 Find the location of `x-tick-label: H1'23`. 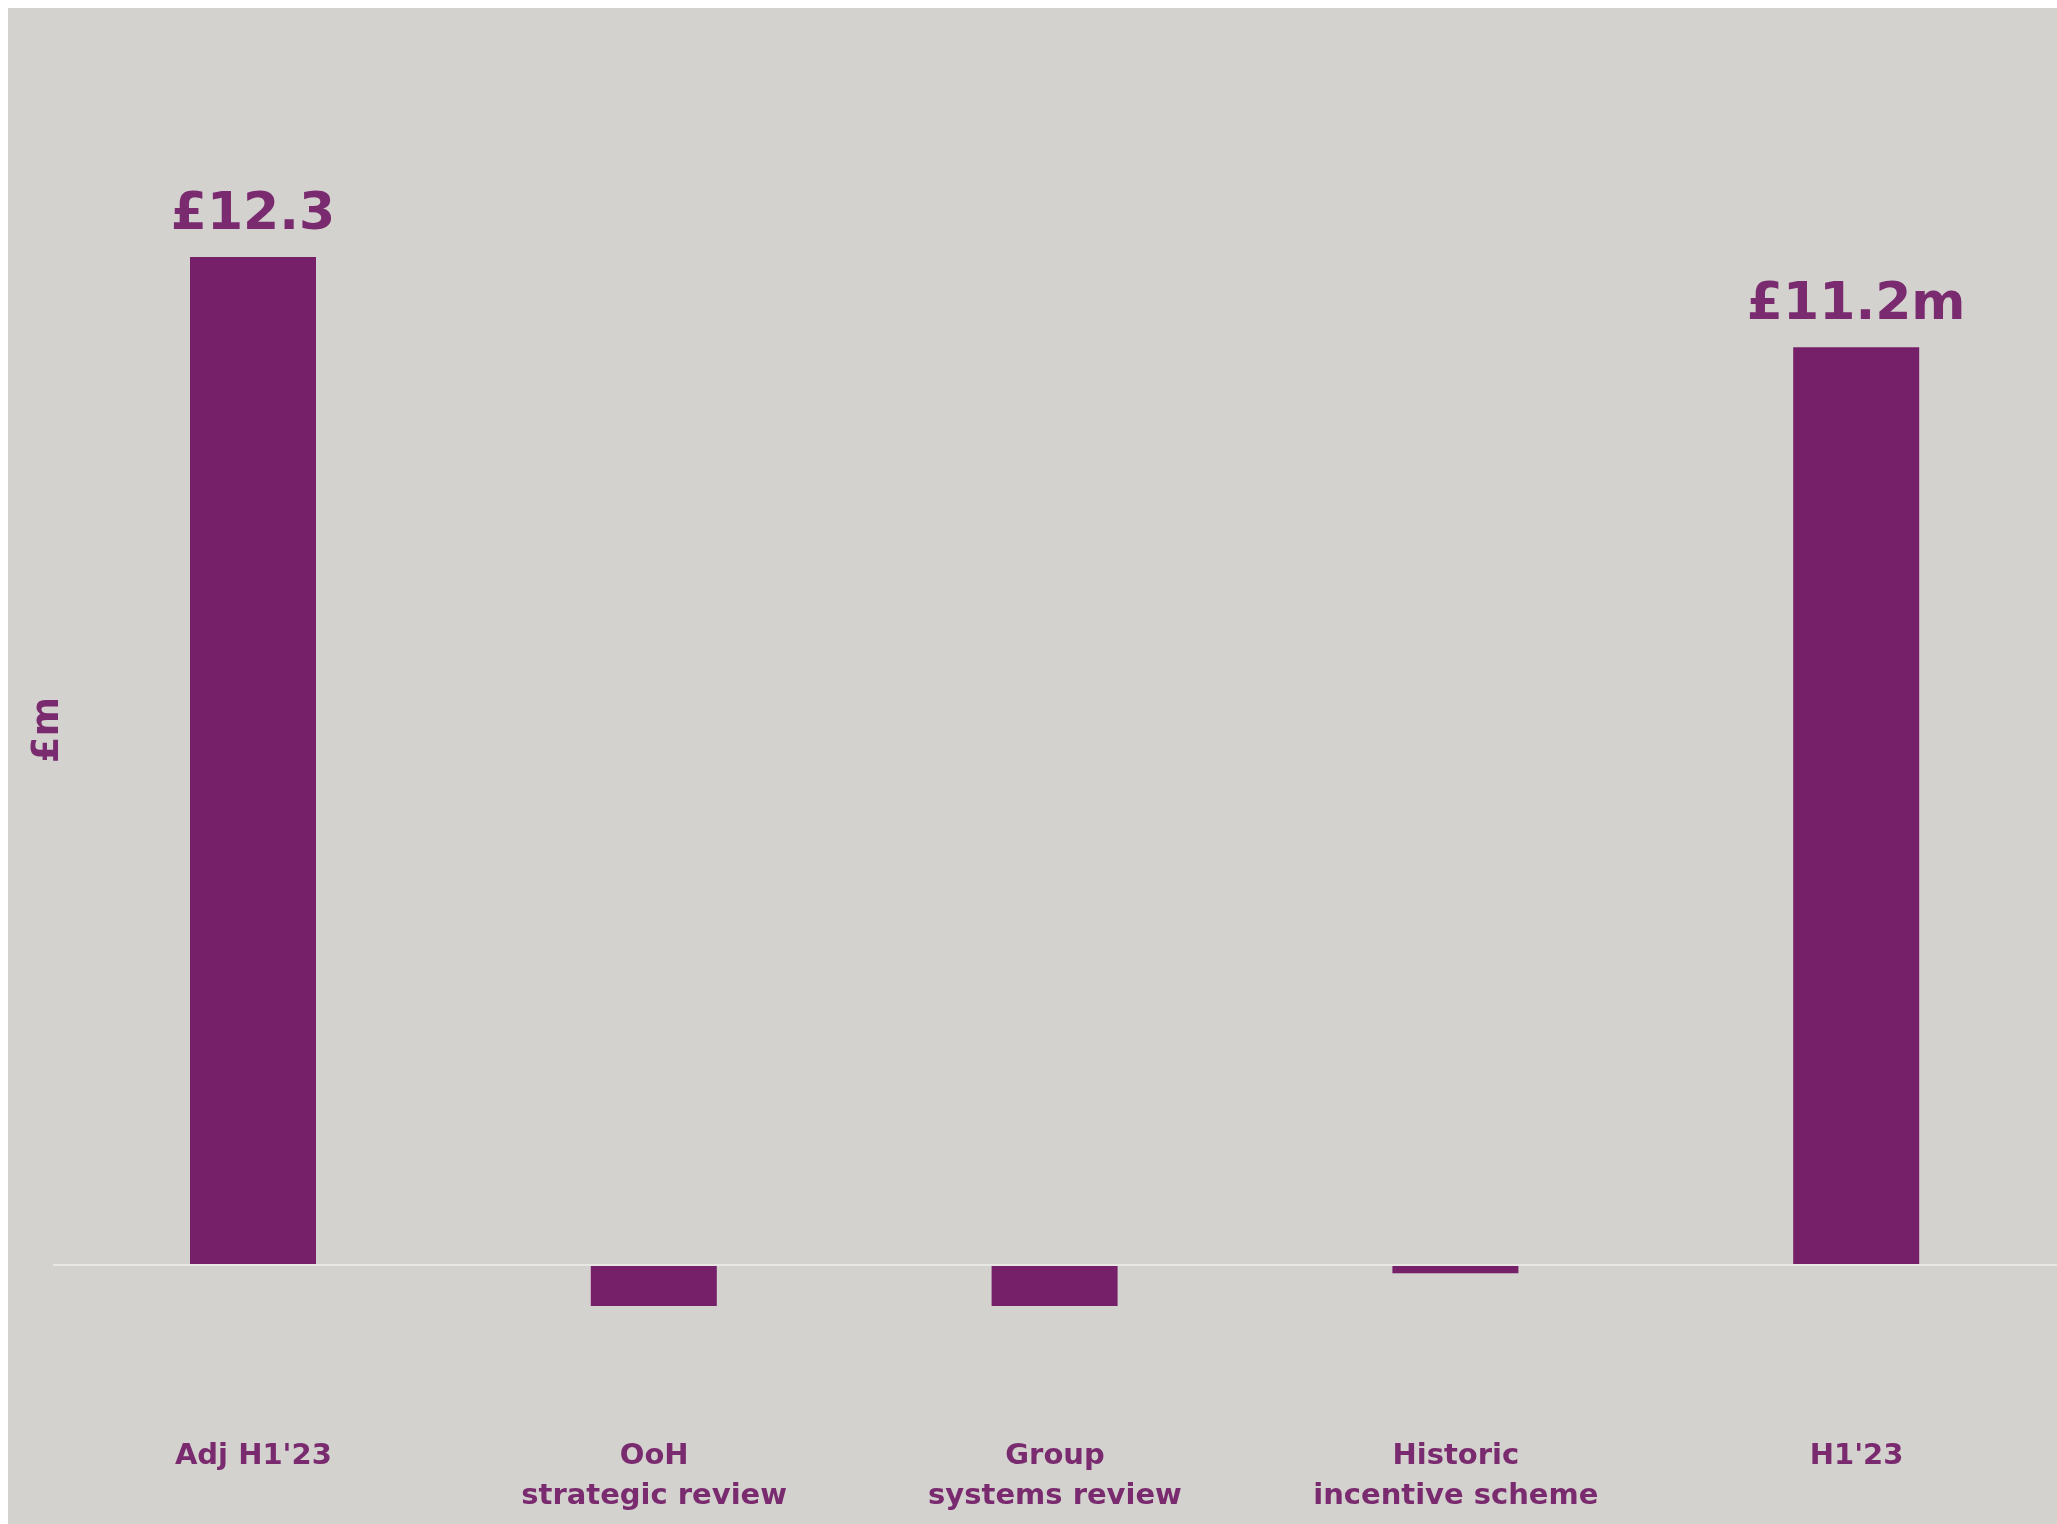

x-tick-label: H1'23 is located at coordinates (1856, 1454).